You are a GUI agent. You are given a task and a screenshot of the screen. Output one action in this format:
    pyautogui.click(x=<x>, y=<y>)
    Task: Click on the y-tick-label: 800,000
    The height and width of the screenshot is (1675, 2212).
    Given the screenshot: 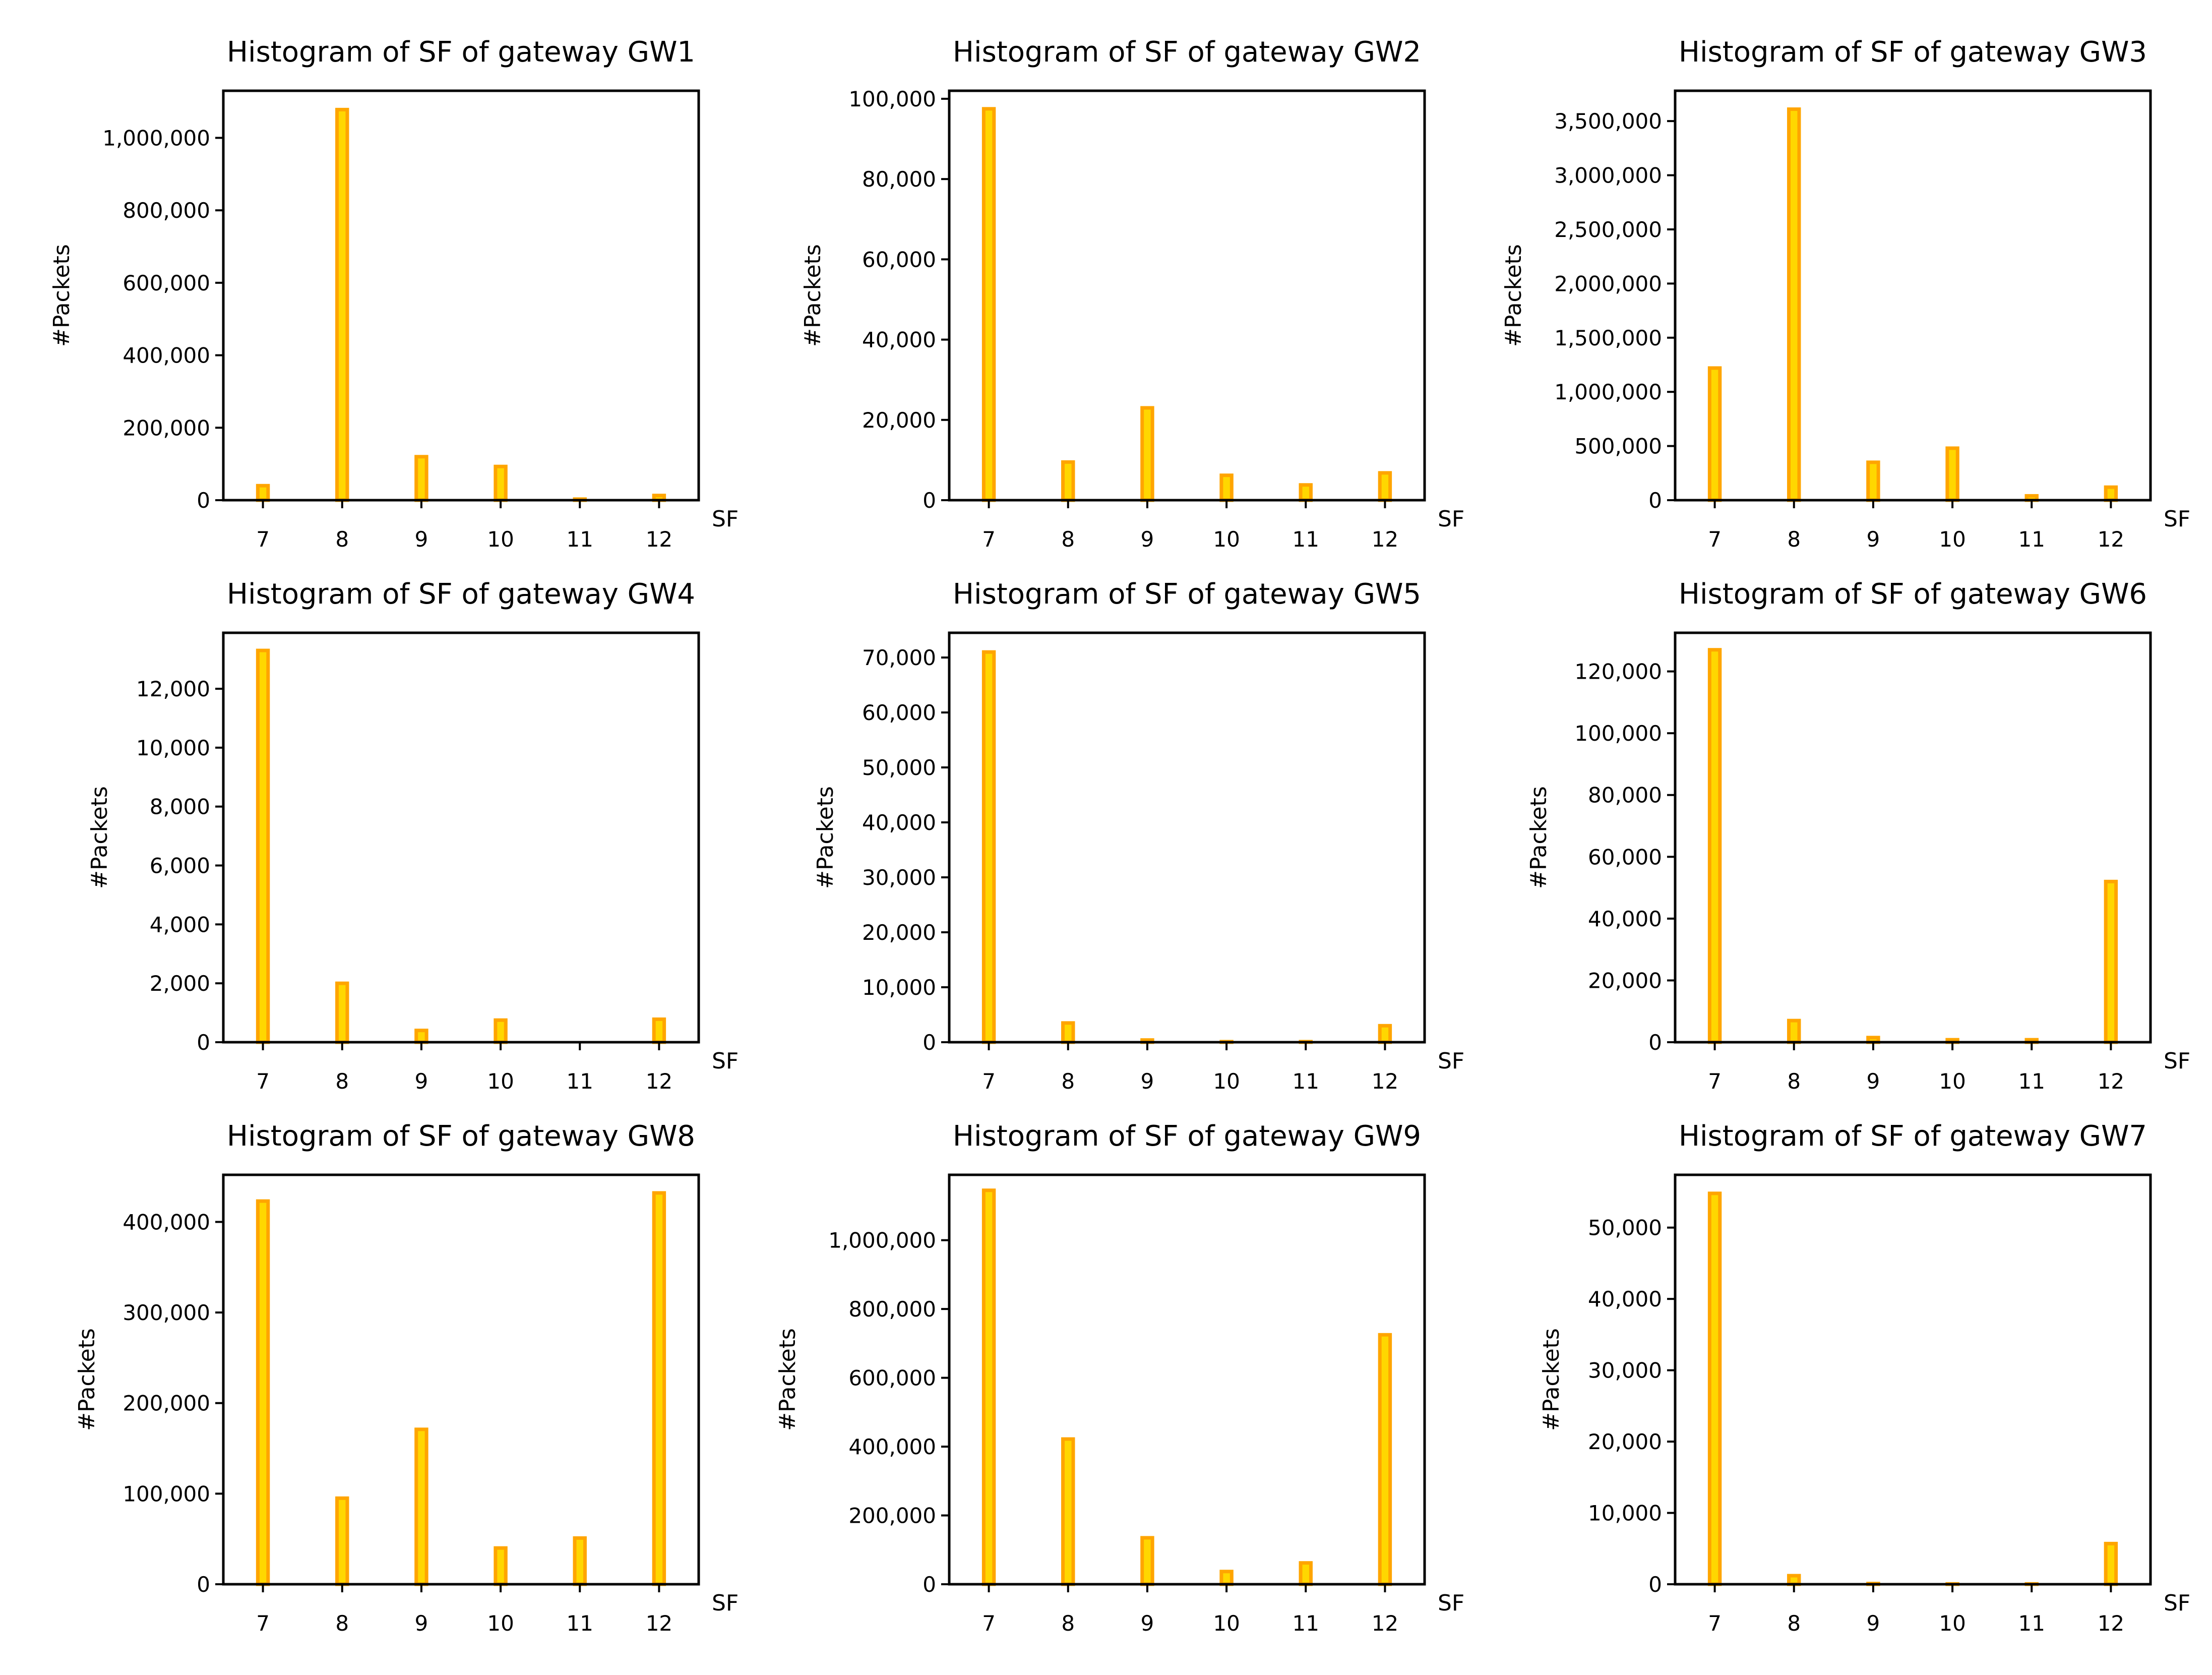 What is the action you would take?
    pyautogui.click(x=892, y=1309)
    